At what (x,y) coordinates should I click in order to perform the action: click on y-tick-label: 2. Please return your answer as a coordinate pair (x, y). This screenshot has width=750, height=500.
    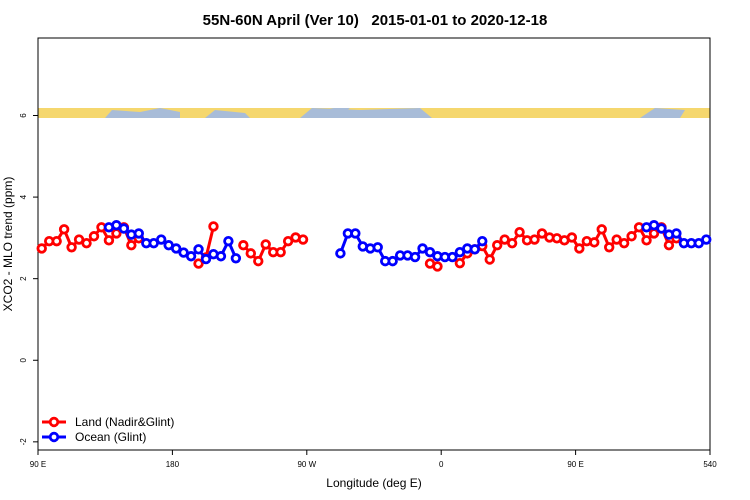
    Looking at the image, I should click on (23, 278).